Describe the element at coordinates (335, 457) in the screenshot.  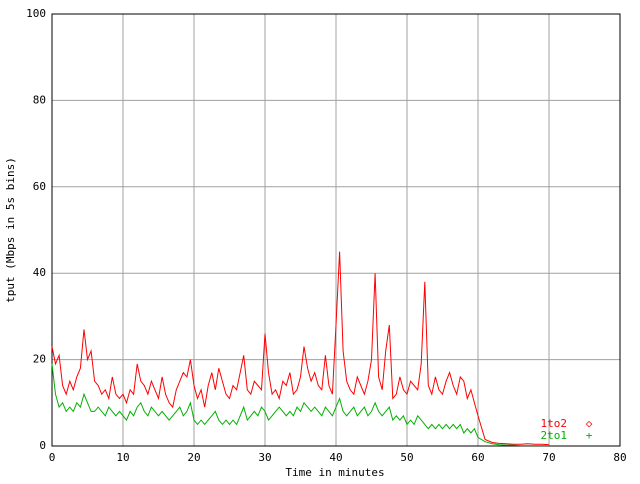
I see `x-tick-label: 40` at that location.